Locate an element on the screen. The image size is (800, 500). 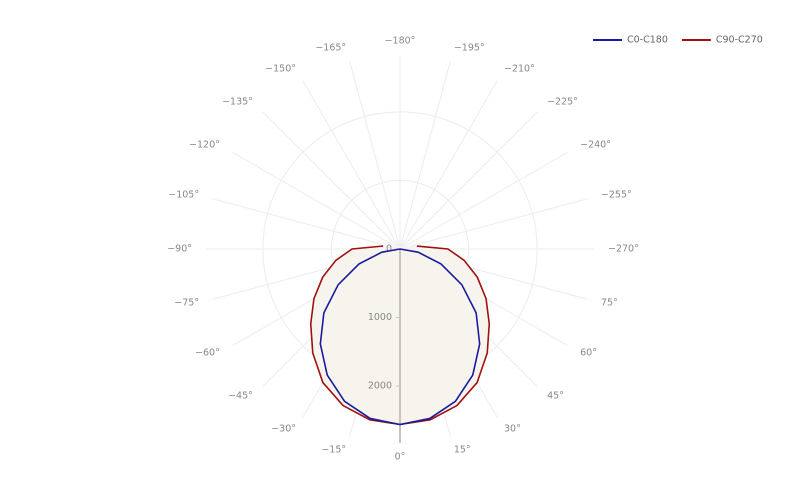
angular-tick-label: −240° is located at coordinates (595, 145).